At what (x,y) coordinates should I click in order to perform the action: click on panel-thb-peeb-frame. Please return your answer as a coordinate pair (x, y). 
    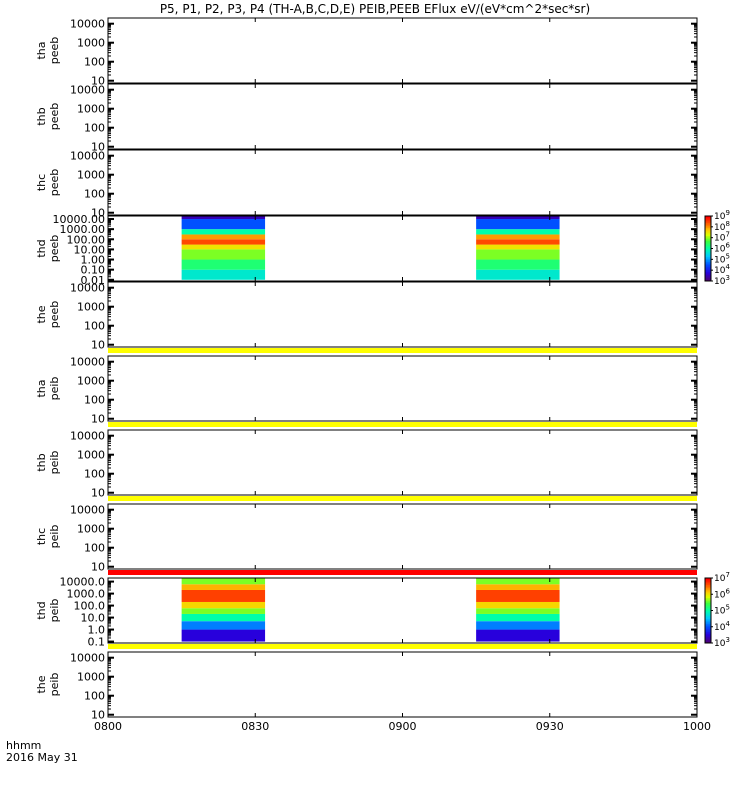
    Looking at the image, I should click on (402, 116).